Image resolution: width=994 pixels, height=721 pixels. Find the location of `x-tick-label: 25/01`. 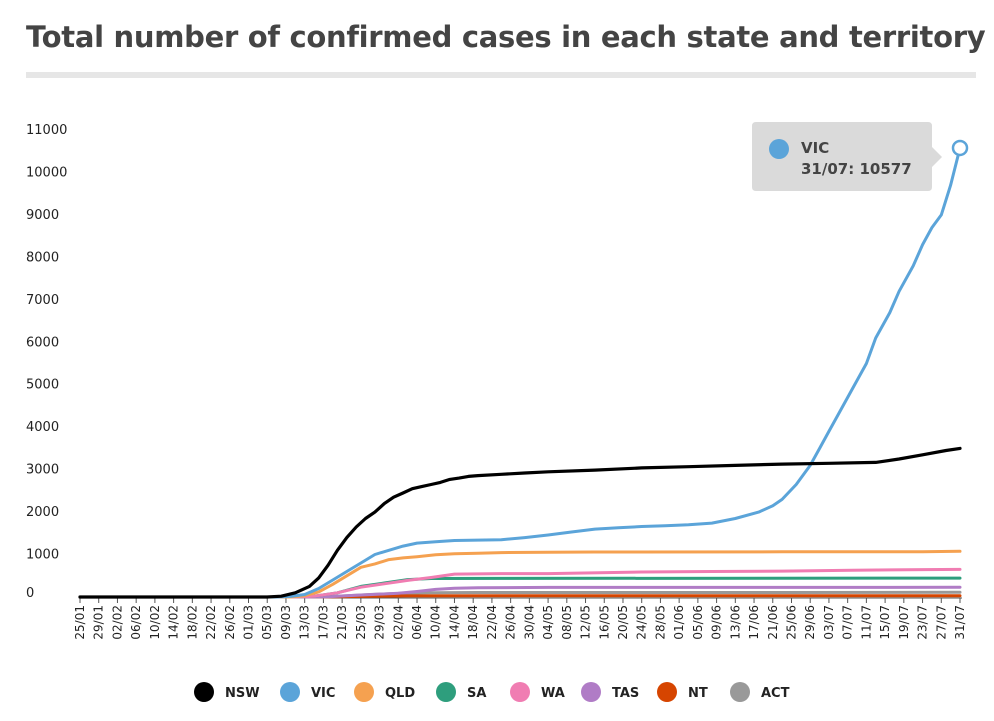

x-tick-label: 25/01 is located at coordinates (80, 622).